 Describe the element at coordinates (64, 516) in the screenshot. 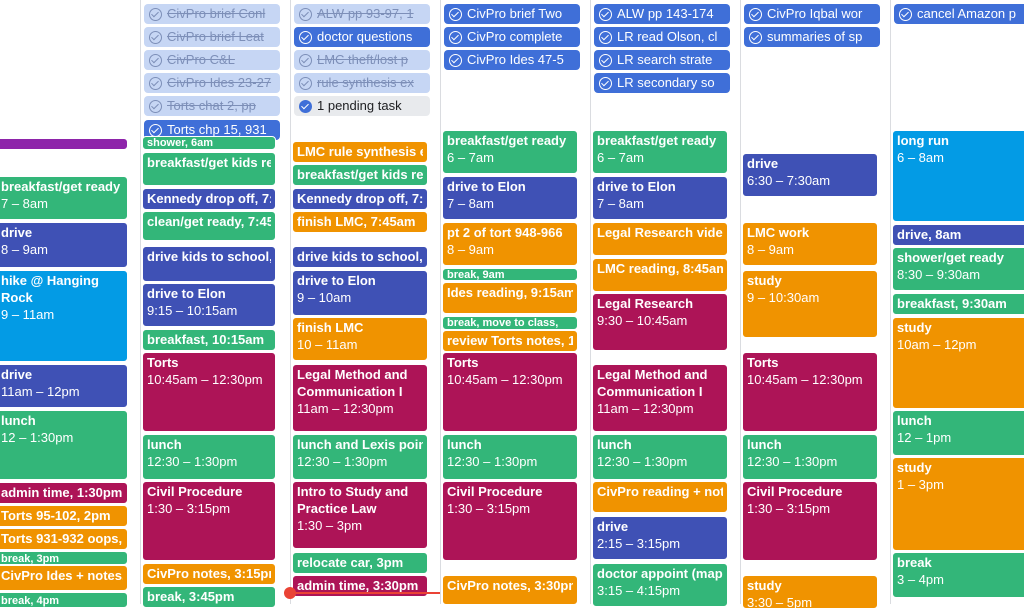

I see `event: Torts 95-102, 2pm` at that location.